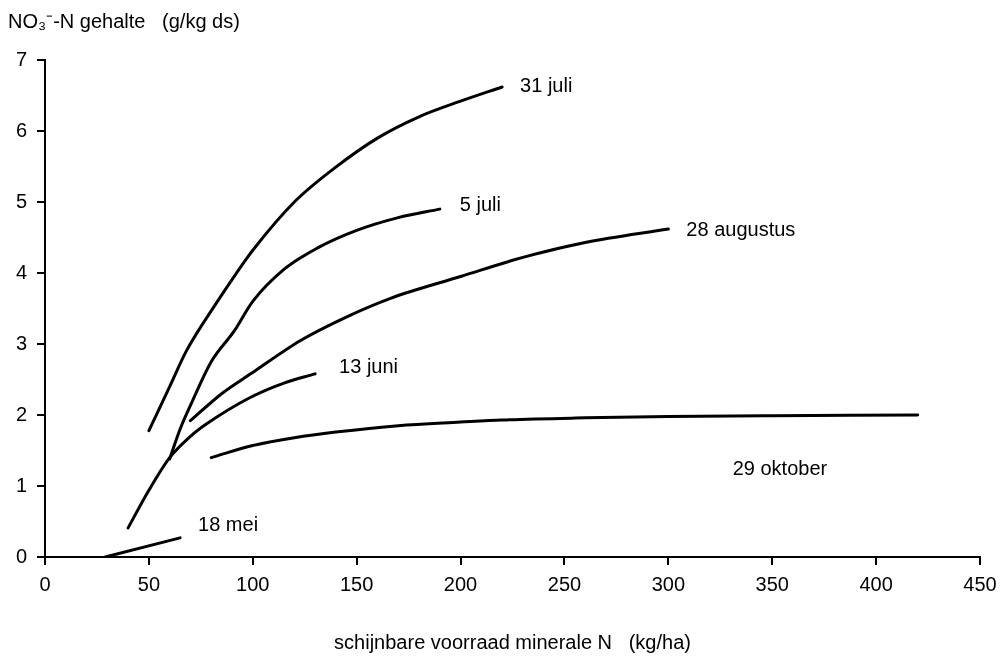 This screenshot has width=1007, height=659. Describe the element at coordinates (546, 85) in the screenshot. I see `series-label: 31 juli` at that location.